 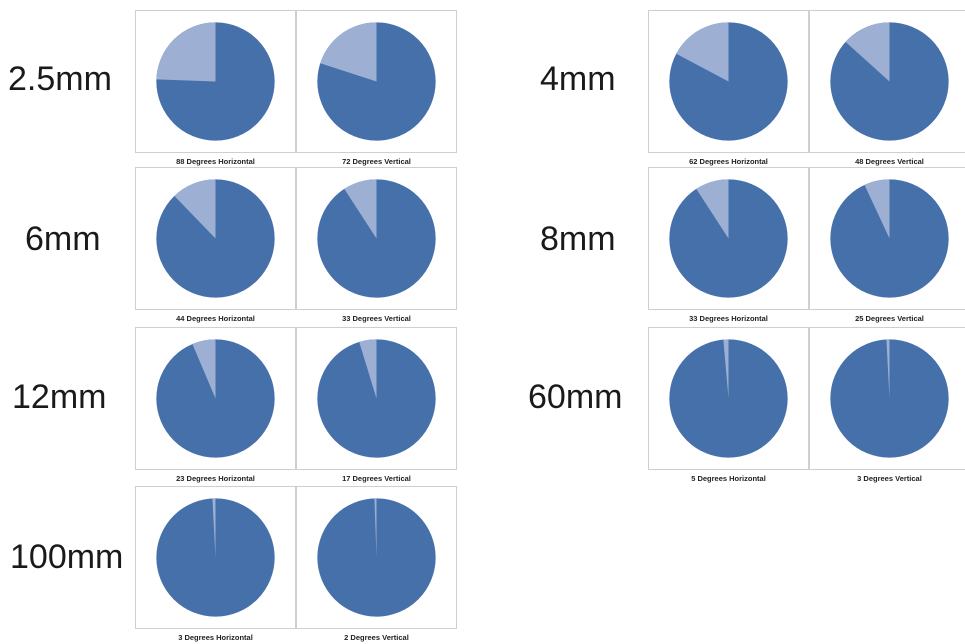 What do you see at coordinates (67, 557) in the screenshot?
I see `lens-label: 100mm` at bounding box center [67, 557].